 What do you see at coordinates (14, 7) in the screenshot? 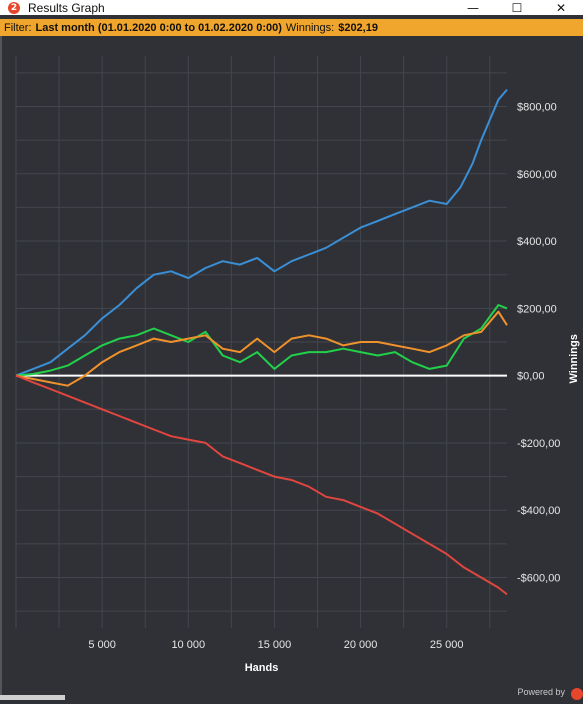
I see `app-logo-icon: 2` at bounding box center [14, 7].